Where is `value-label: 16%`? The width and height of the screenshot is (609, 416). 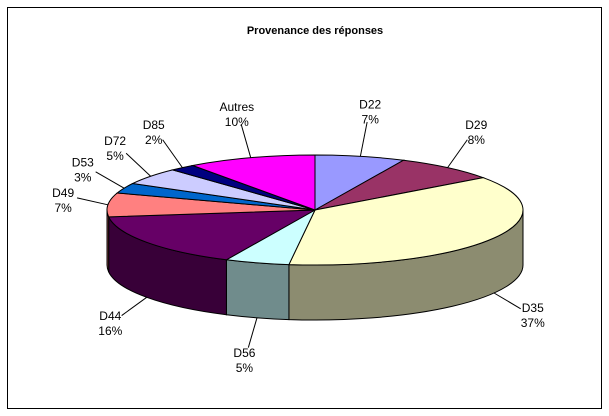 value-label: 16% is located at coordinates (110, 331).